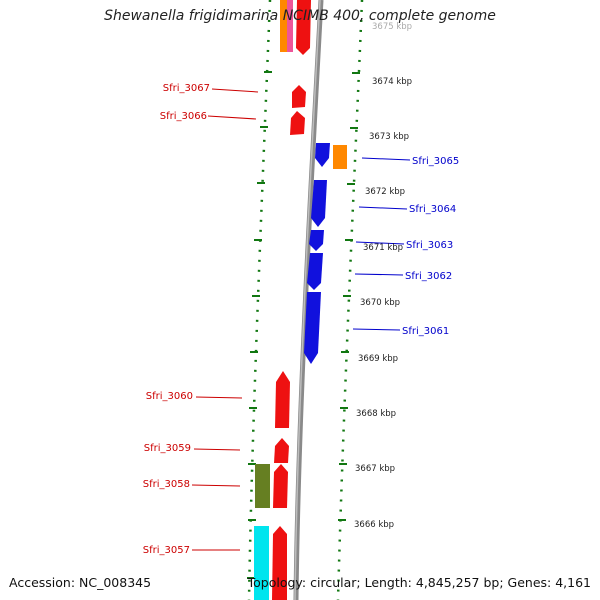 The width and height of the screenshot is (600, 600). Describe the element at coordinates (380, 303) in the screenshot. I see `scale-label: 3670 kbp` at that location.